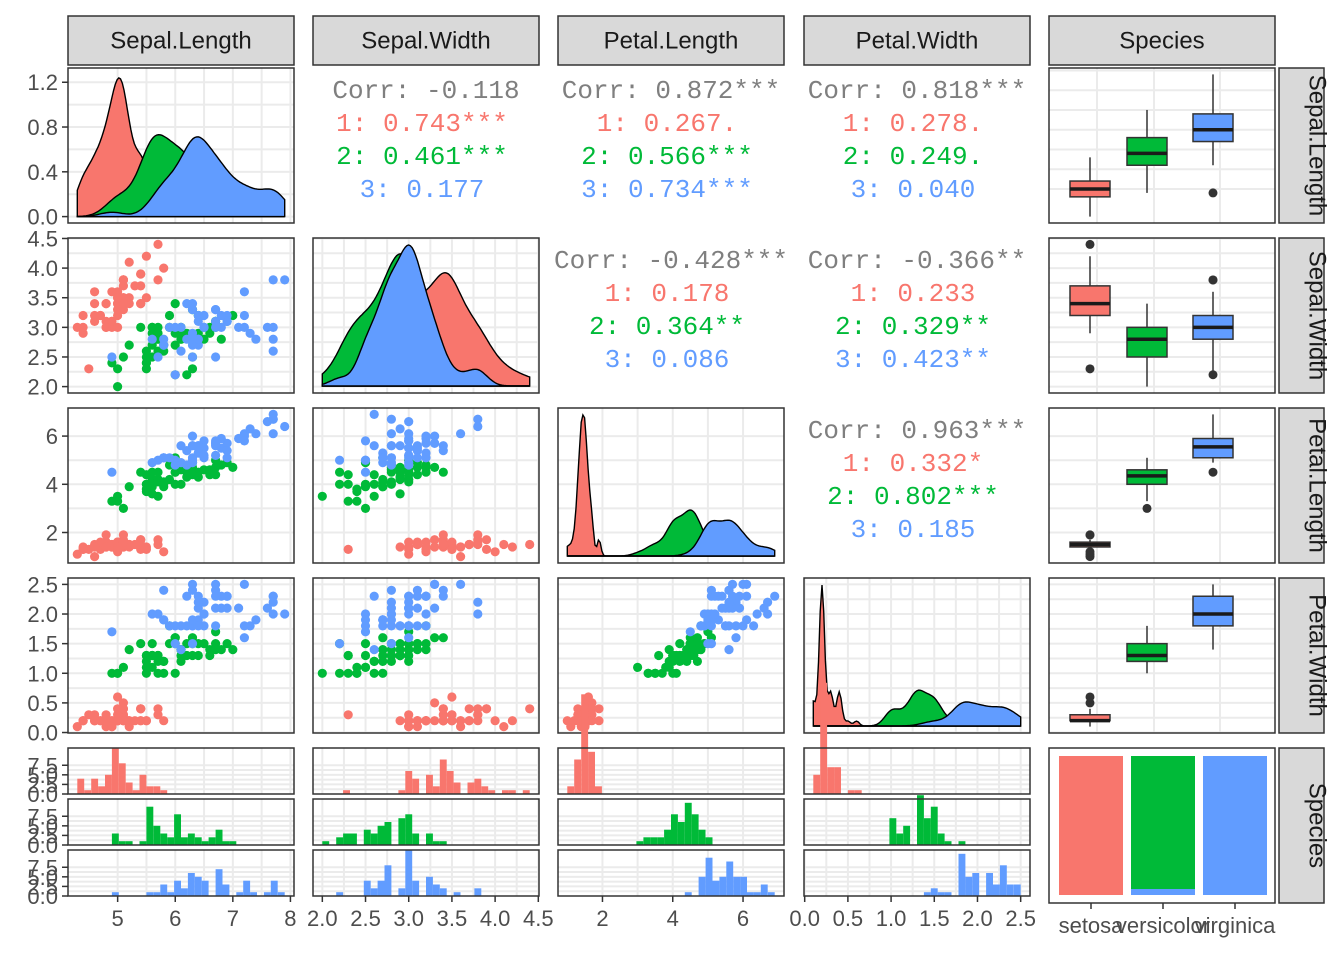  I want to click on y-tick-label: 0.0, so click(42, 733).